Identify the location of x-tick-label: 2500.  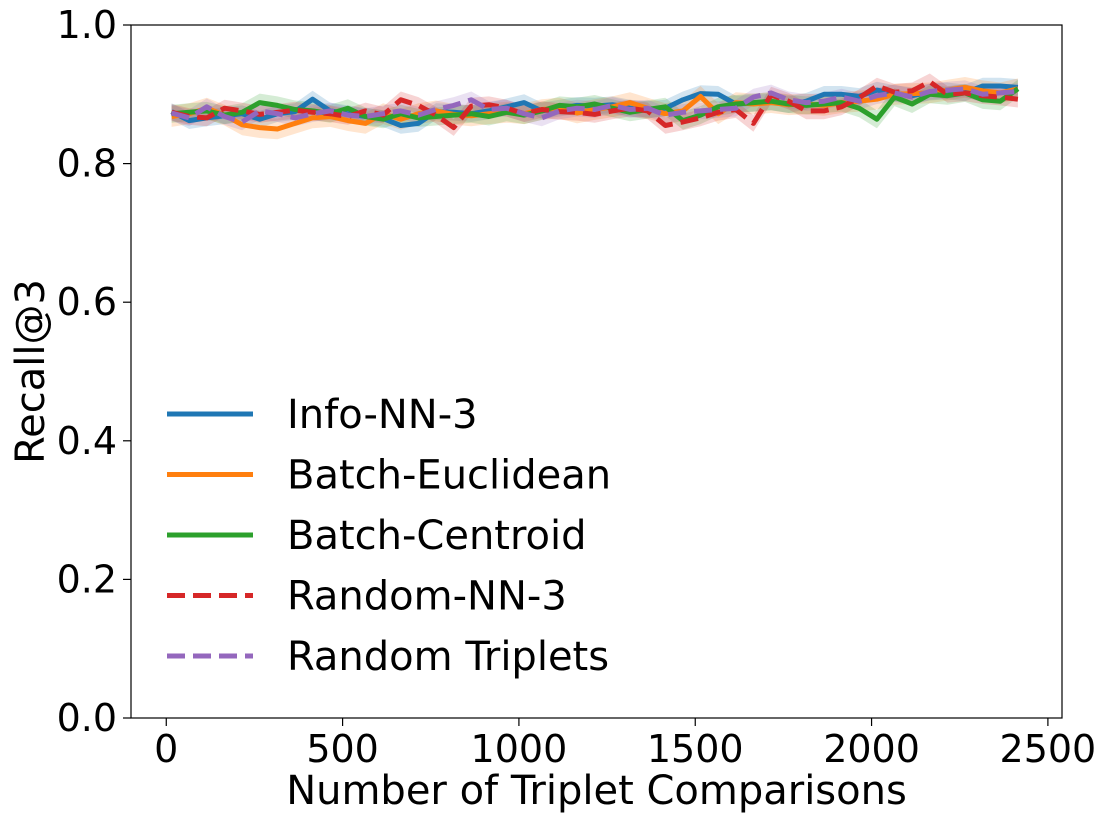
(1048, 749).